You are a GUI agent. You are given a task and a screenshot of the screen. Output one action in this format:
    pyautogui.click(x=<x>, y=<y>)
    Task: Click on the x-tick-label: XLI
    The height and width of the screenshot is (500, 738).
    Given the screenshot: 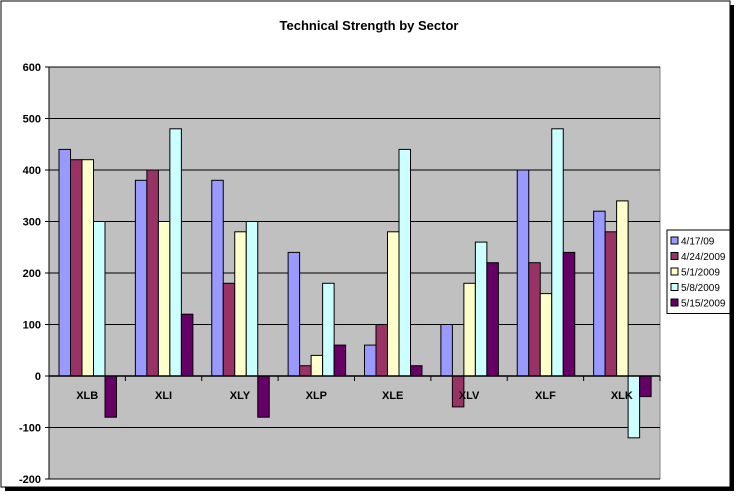 What is the action you would take?
    pyautogui.click(x=163, y=396)
    